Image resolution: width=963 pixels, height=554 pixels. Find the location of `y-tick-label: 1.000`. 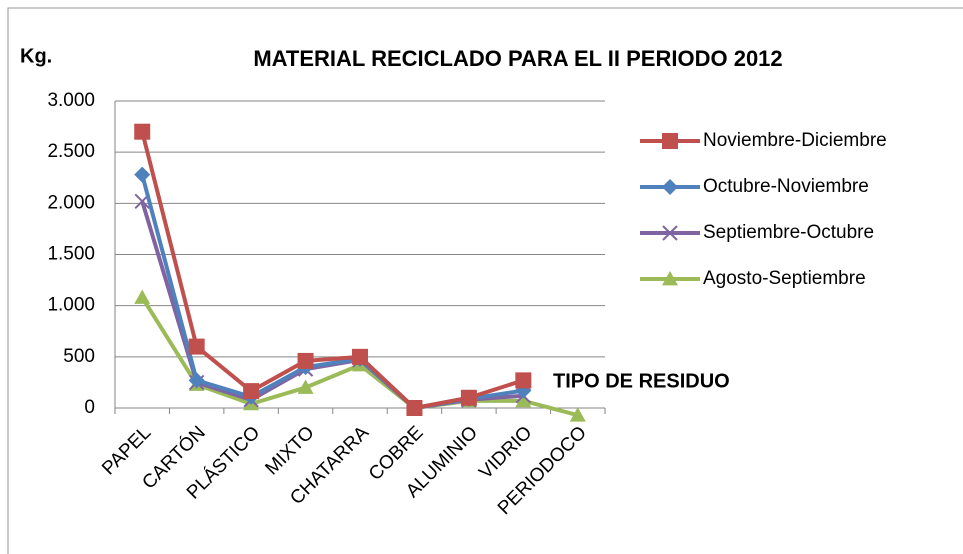

y-tick-label: 1.000 is located at coordinates (71, 305).